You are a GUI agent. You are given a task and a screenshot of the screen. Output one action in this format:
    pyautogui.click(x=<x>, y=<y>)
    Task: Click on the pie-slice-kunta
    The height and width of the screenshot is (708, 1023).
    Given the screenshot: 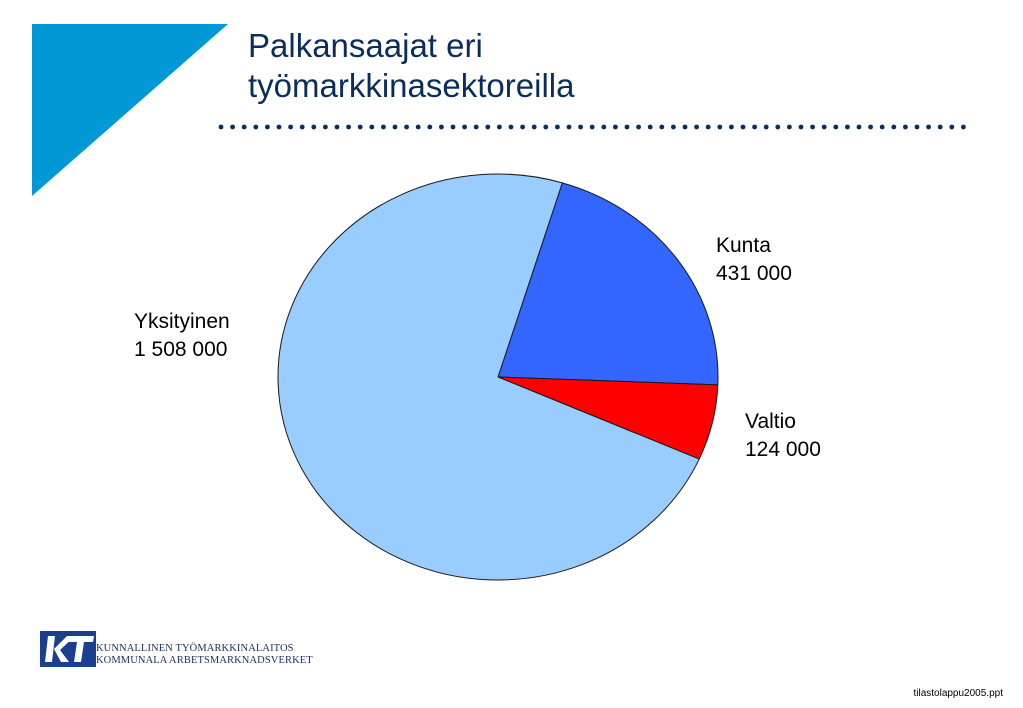 What is the action you would take?
    pyautogui.click(x=608, y=284)
    